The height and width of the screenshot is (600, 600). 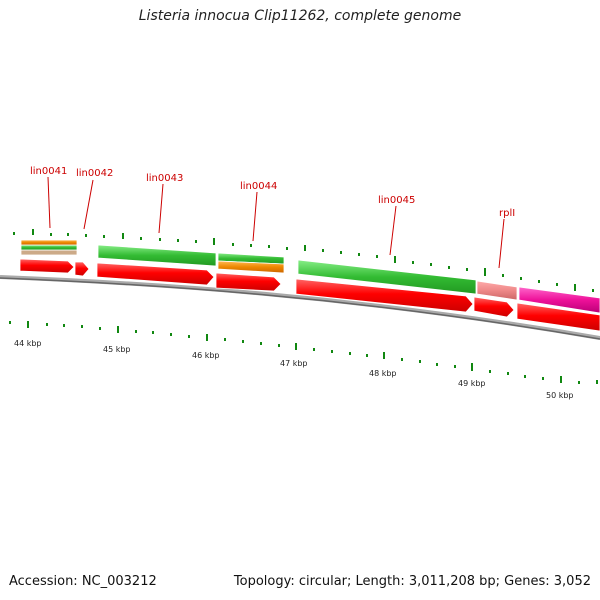 What do you see at coordinates (560, 395) in the screenshot?
I see `kbp-label: 50 kbp` at bounding box center [560, 395].